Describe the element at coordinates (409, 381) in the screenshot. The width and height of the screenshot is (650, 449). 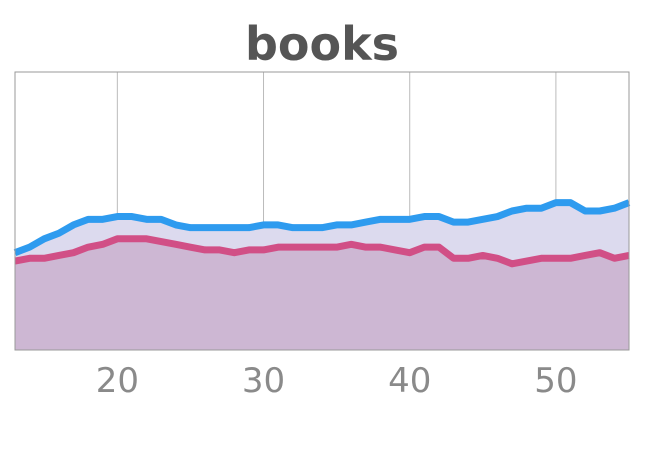
I see `x-tick-label: 40` at that location.